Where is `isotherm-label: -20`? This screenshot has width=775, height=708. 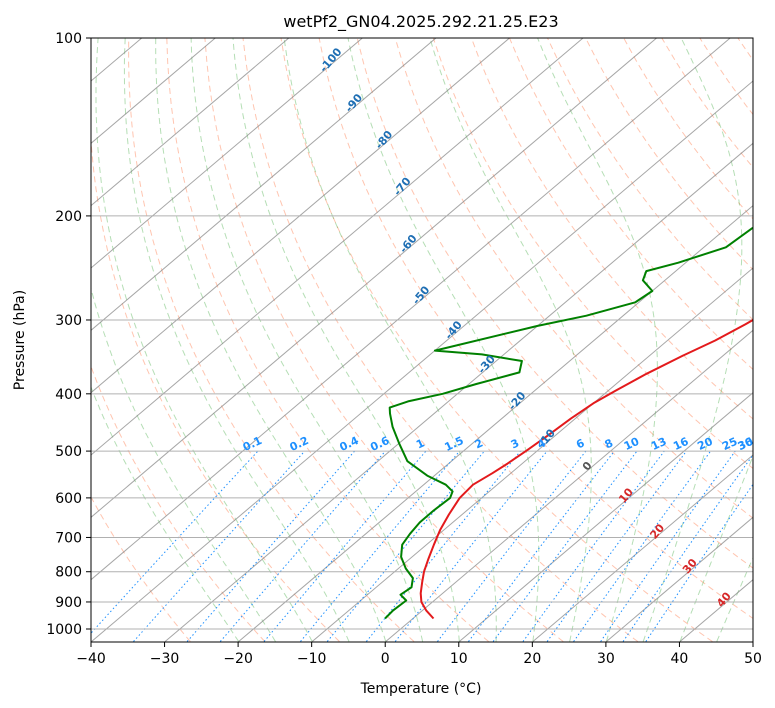
isotherm-label: -20 is located at coordinates (517, 401).